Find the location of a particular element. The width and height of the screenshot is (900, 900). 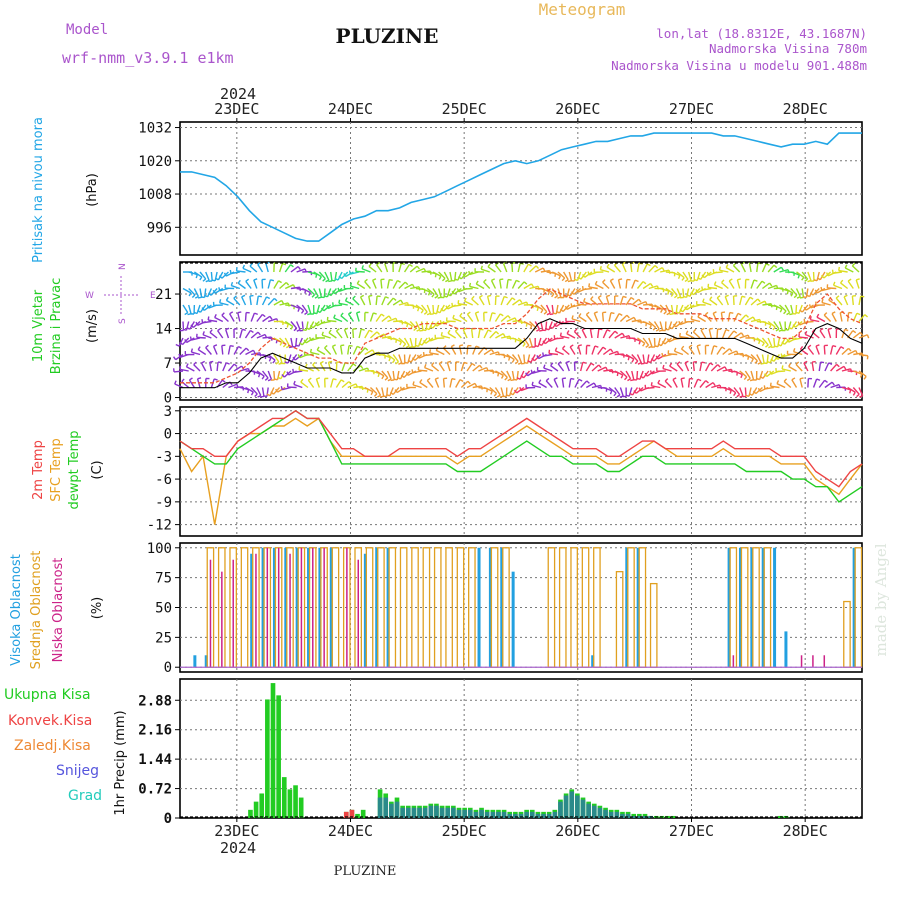

cloud-ytick-label: 100 is located at coordinates (159, 549).